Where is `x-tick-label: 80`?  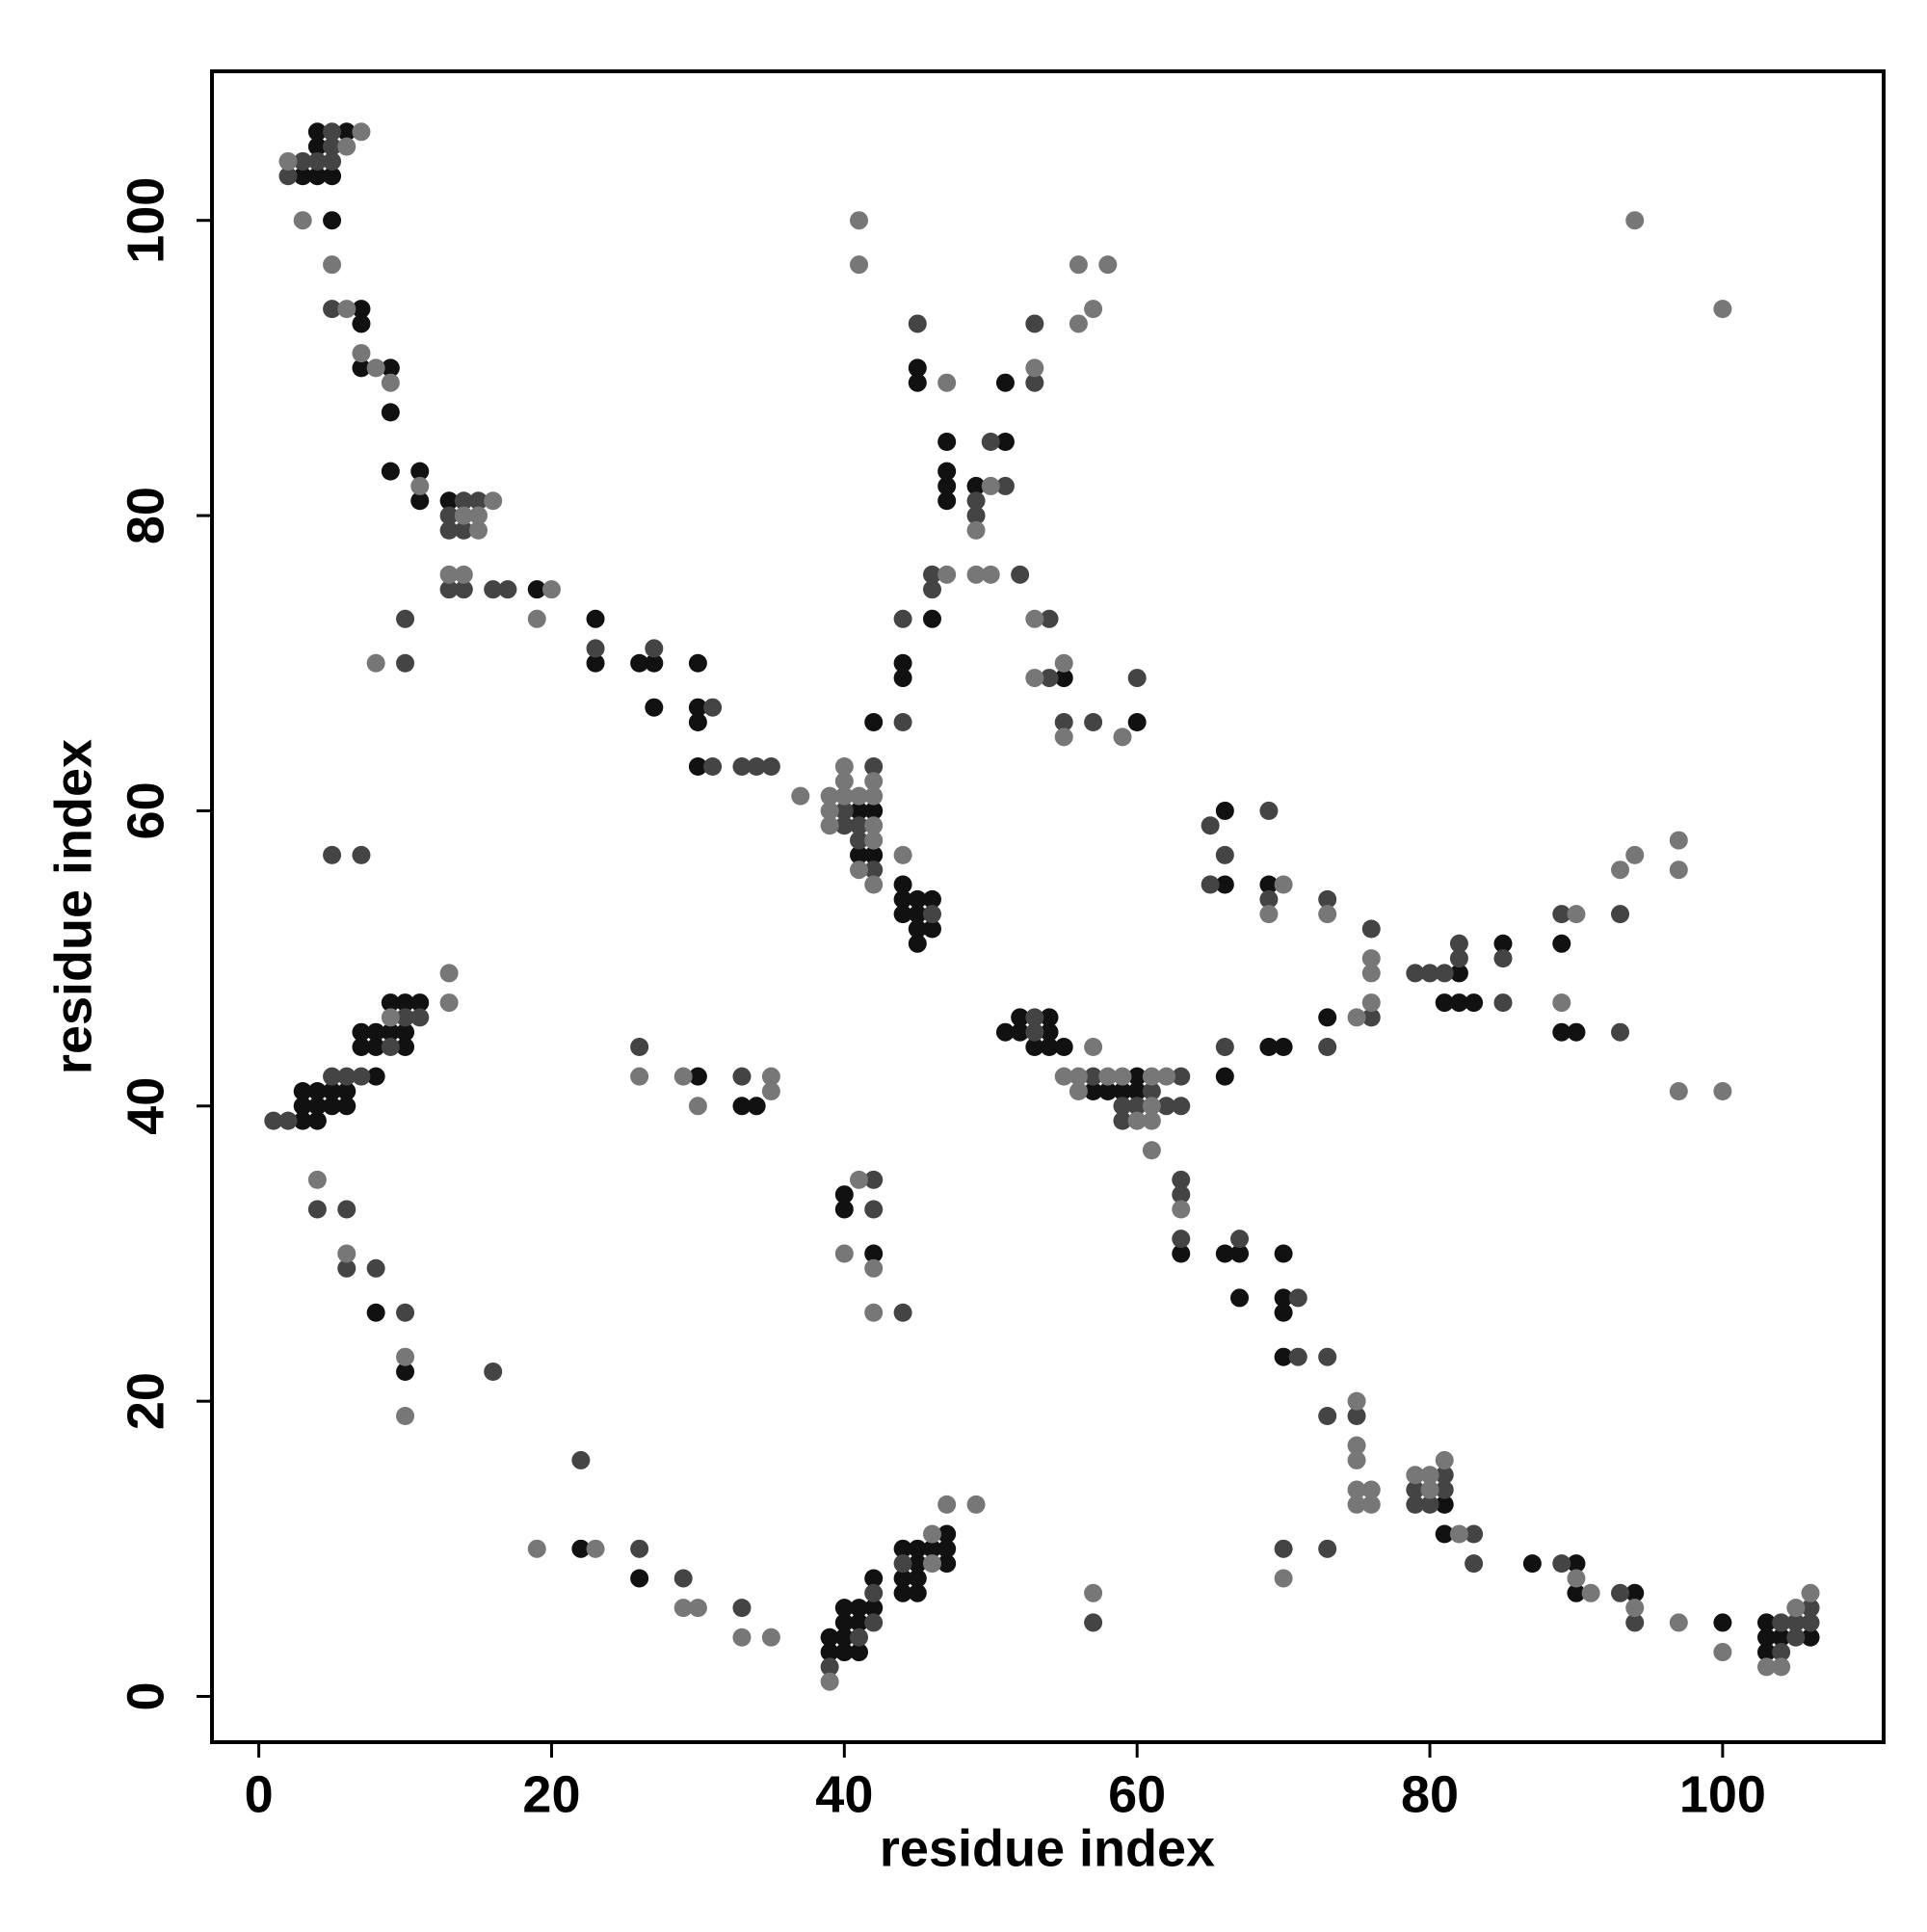
x-tick-label: 80 is located at coordinates (1430, 1794).